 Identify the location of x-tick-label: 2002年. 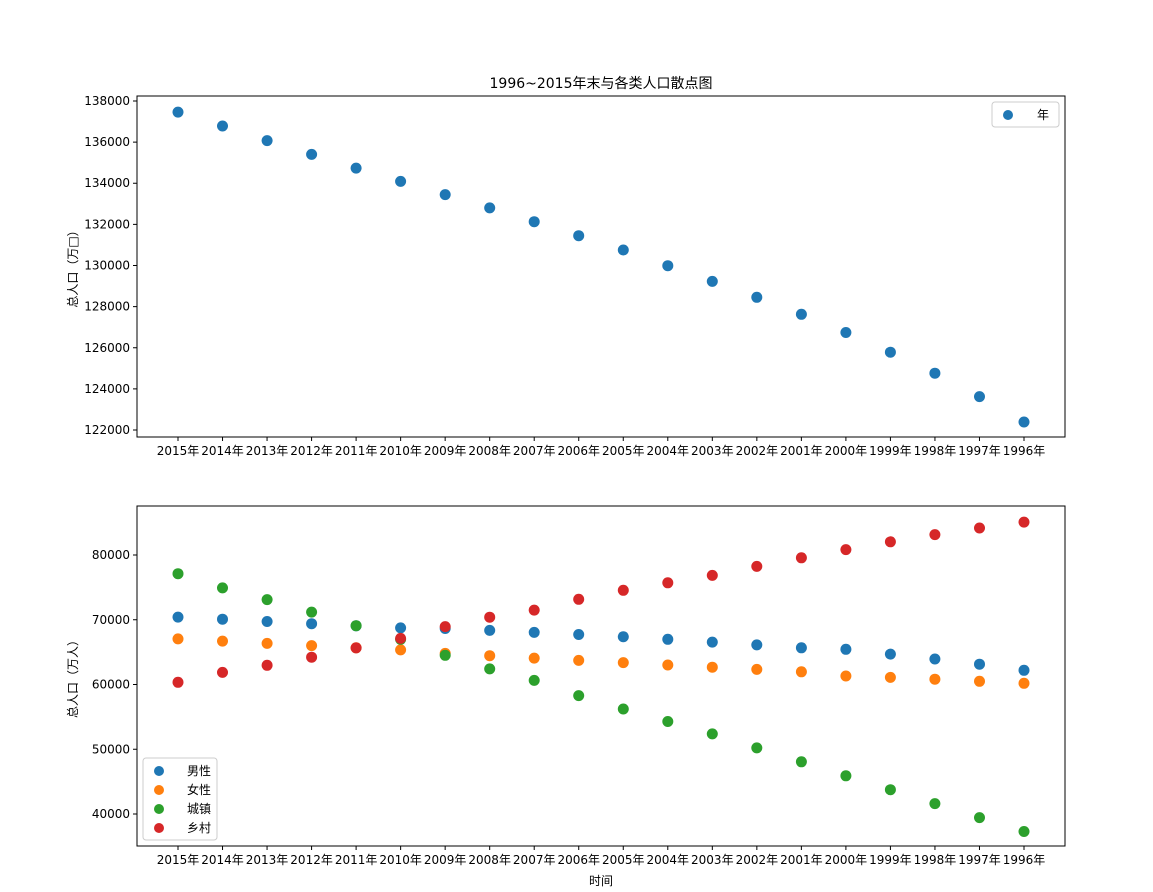
(757, 860).